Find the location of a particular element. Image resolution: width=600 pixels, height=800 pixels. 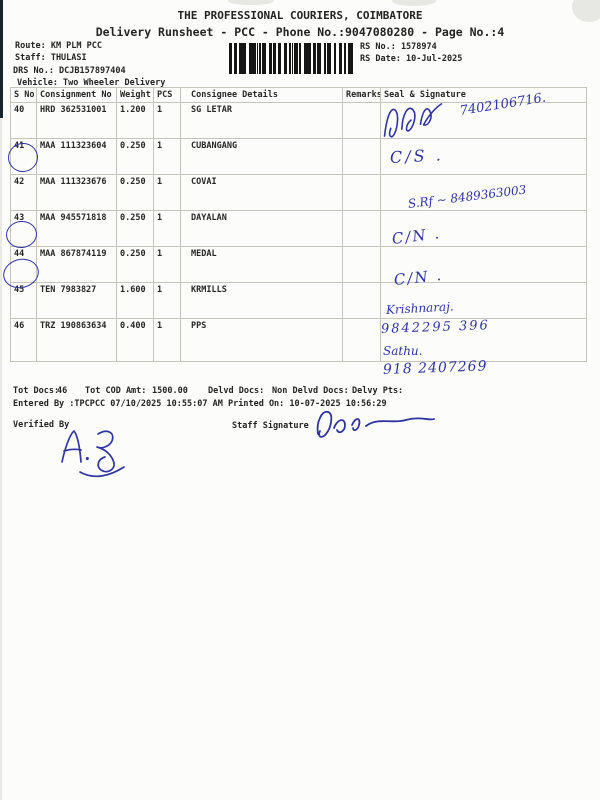

table-row: 44 MAA 867874119 0.250 1 MEDAL is located at coordinates (298, 264).